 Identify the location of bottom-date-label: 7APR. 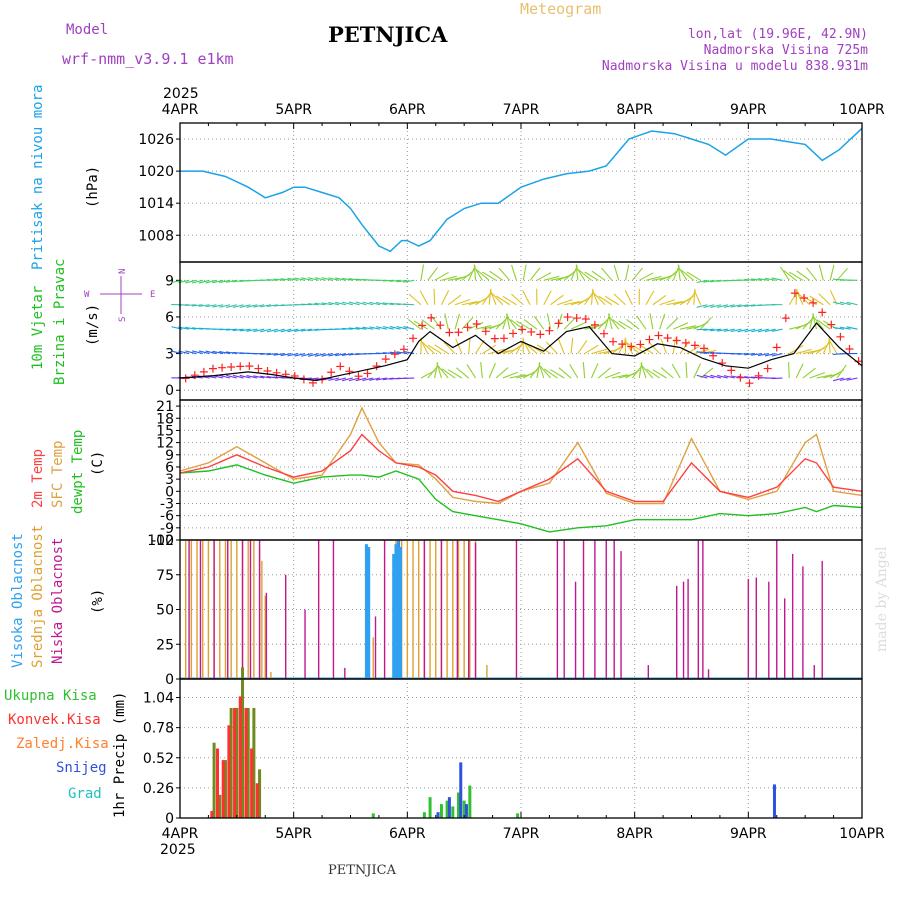
(521, 834).